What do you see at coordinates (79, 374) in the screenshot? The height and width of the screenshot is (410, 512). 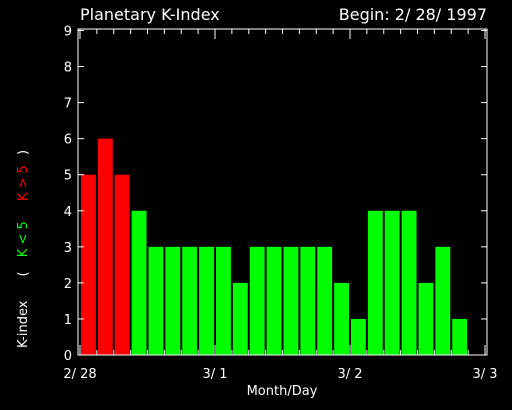 I see `x-tick-label: 2/ 28` at bounding box center [79, 374].